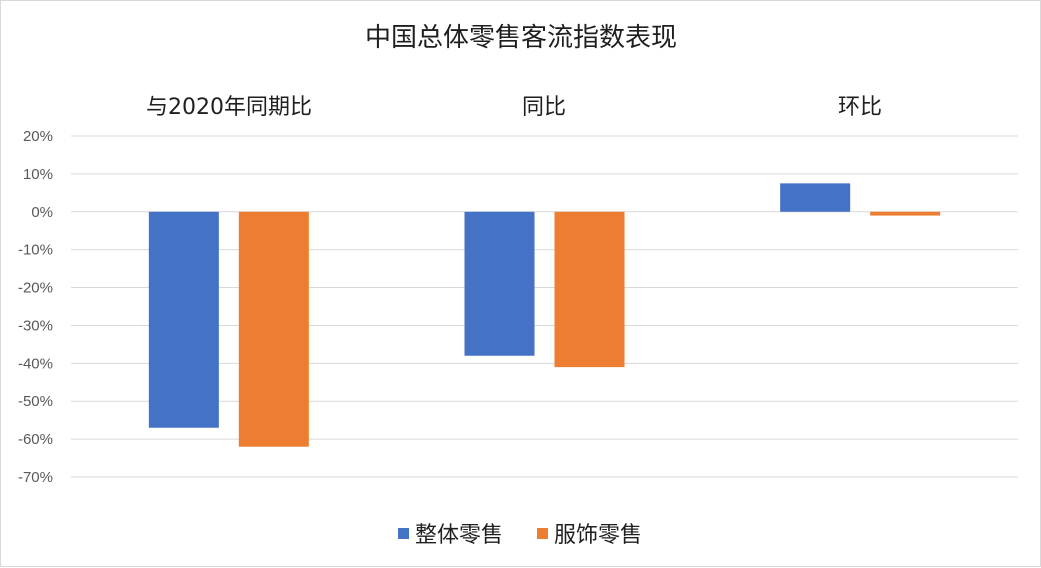  I want to click on y-tick-label: -30%, so click(35, 325).